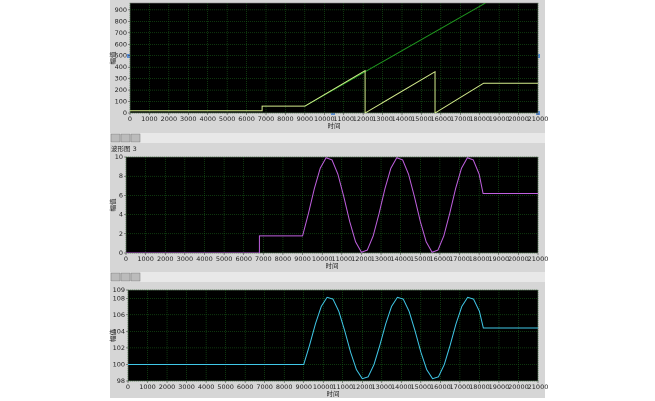 This screenshot has width=655, height=401. I want to click on y-tick-label: 4, so click(121, 215).